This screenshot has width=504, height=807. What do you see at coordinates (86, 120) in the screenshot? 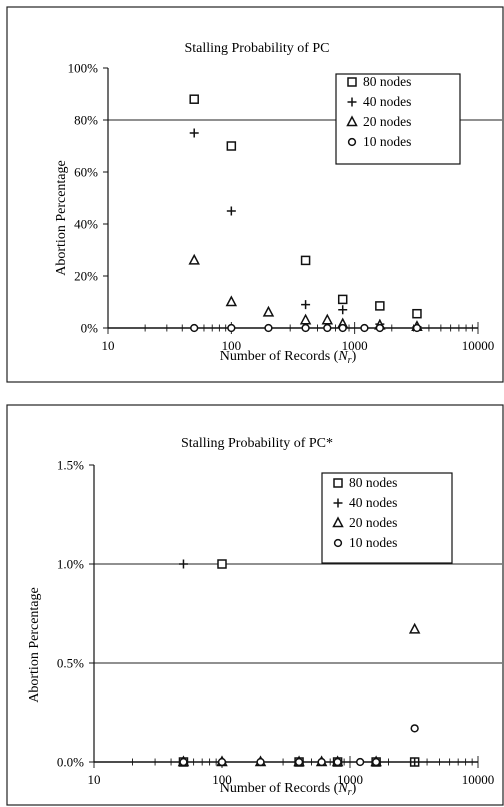
I see `y-tick-label: 80%` at bounding box center [86, 120].